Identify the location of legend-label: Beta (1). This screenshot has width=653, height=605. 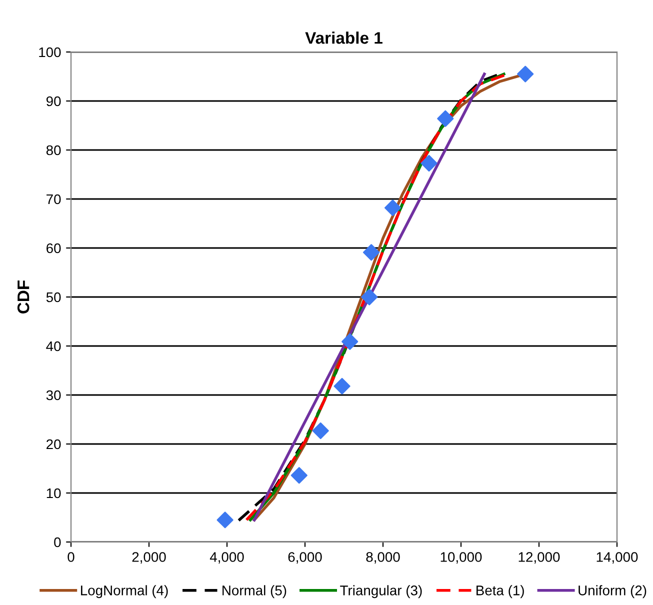
(500, 591).